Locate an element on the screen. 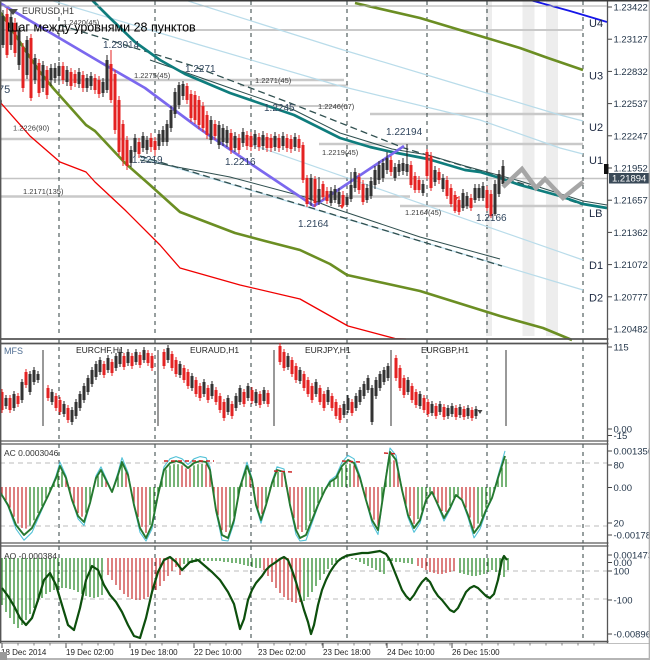  svg-text: 0.001350 is located at coordinates (632, 452).